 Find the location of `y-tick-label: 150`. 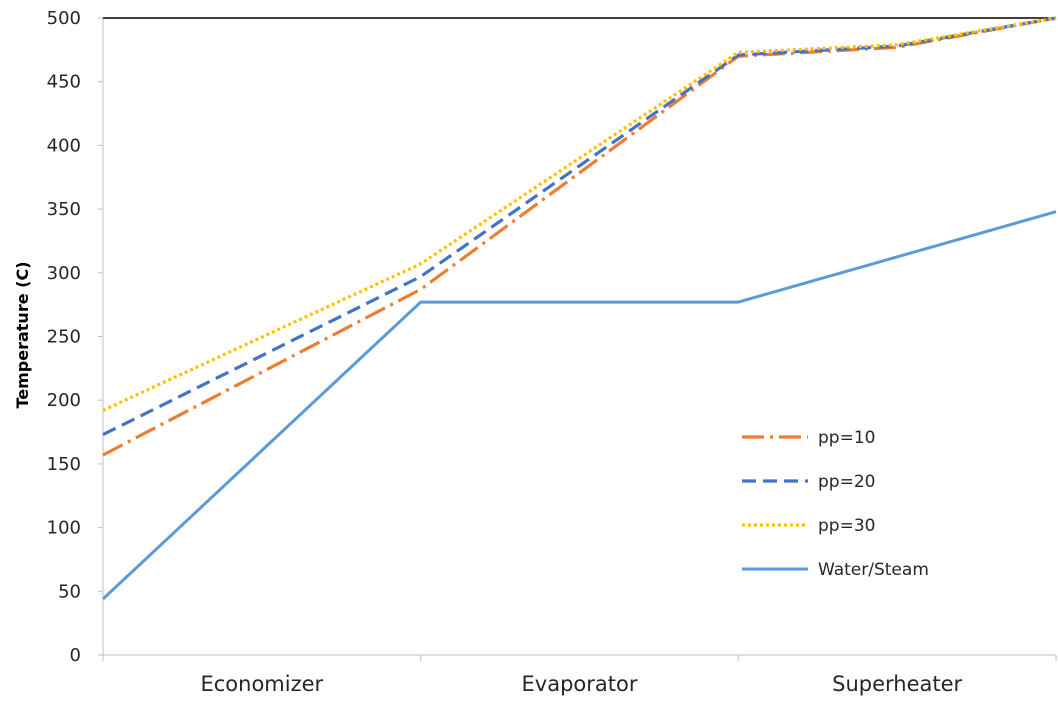

y-tick-label: 150 is located at coordinates (64, 464).